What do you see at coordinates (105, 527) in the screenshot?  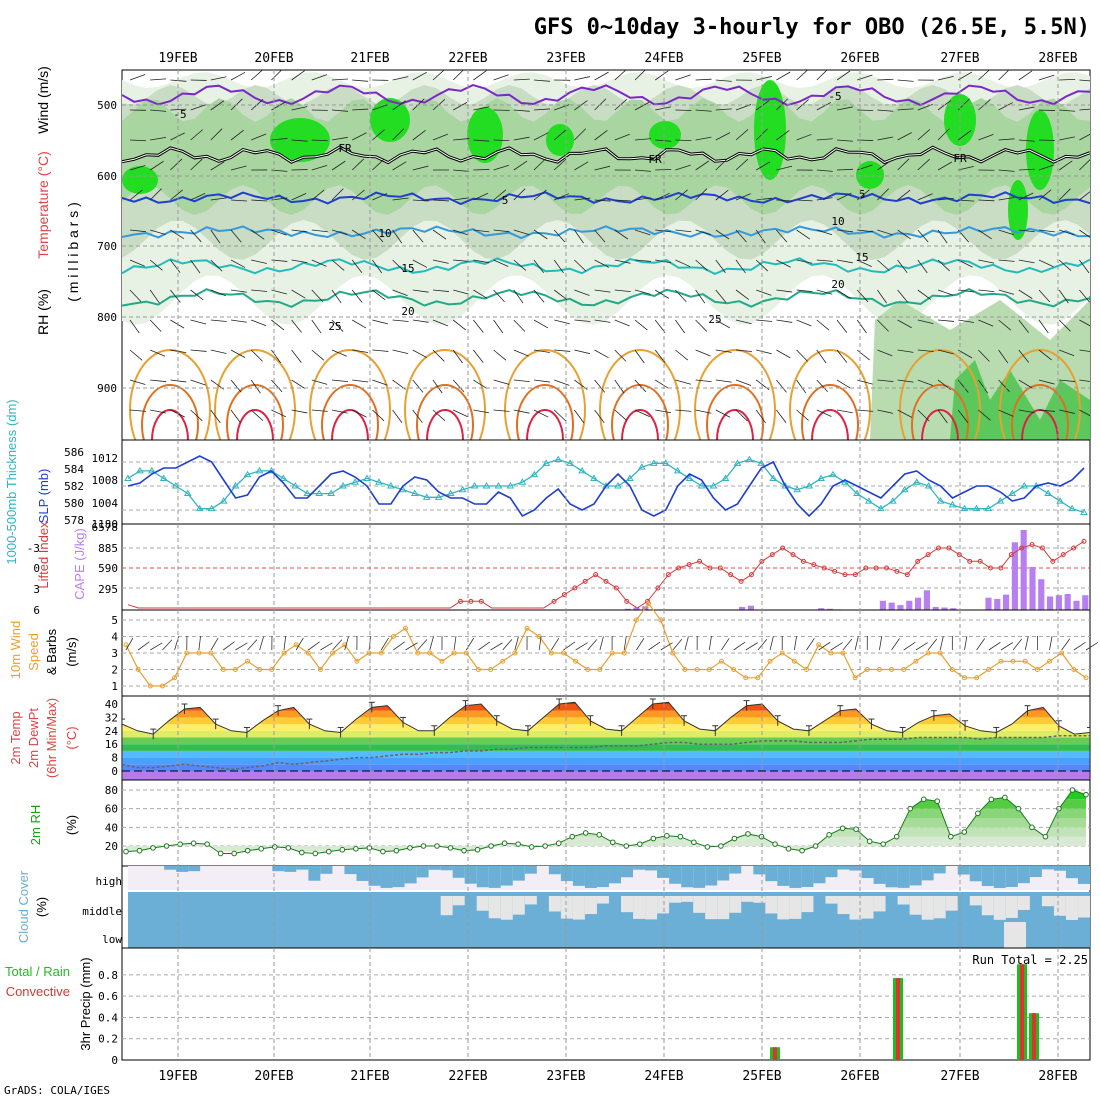 I see `cape-tick: 6578` at bounding box center [105, 527].